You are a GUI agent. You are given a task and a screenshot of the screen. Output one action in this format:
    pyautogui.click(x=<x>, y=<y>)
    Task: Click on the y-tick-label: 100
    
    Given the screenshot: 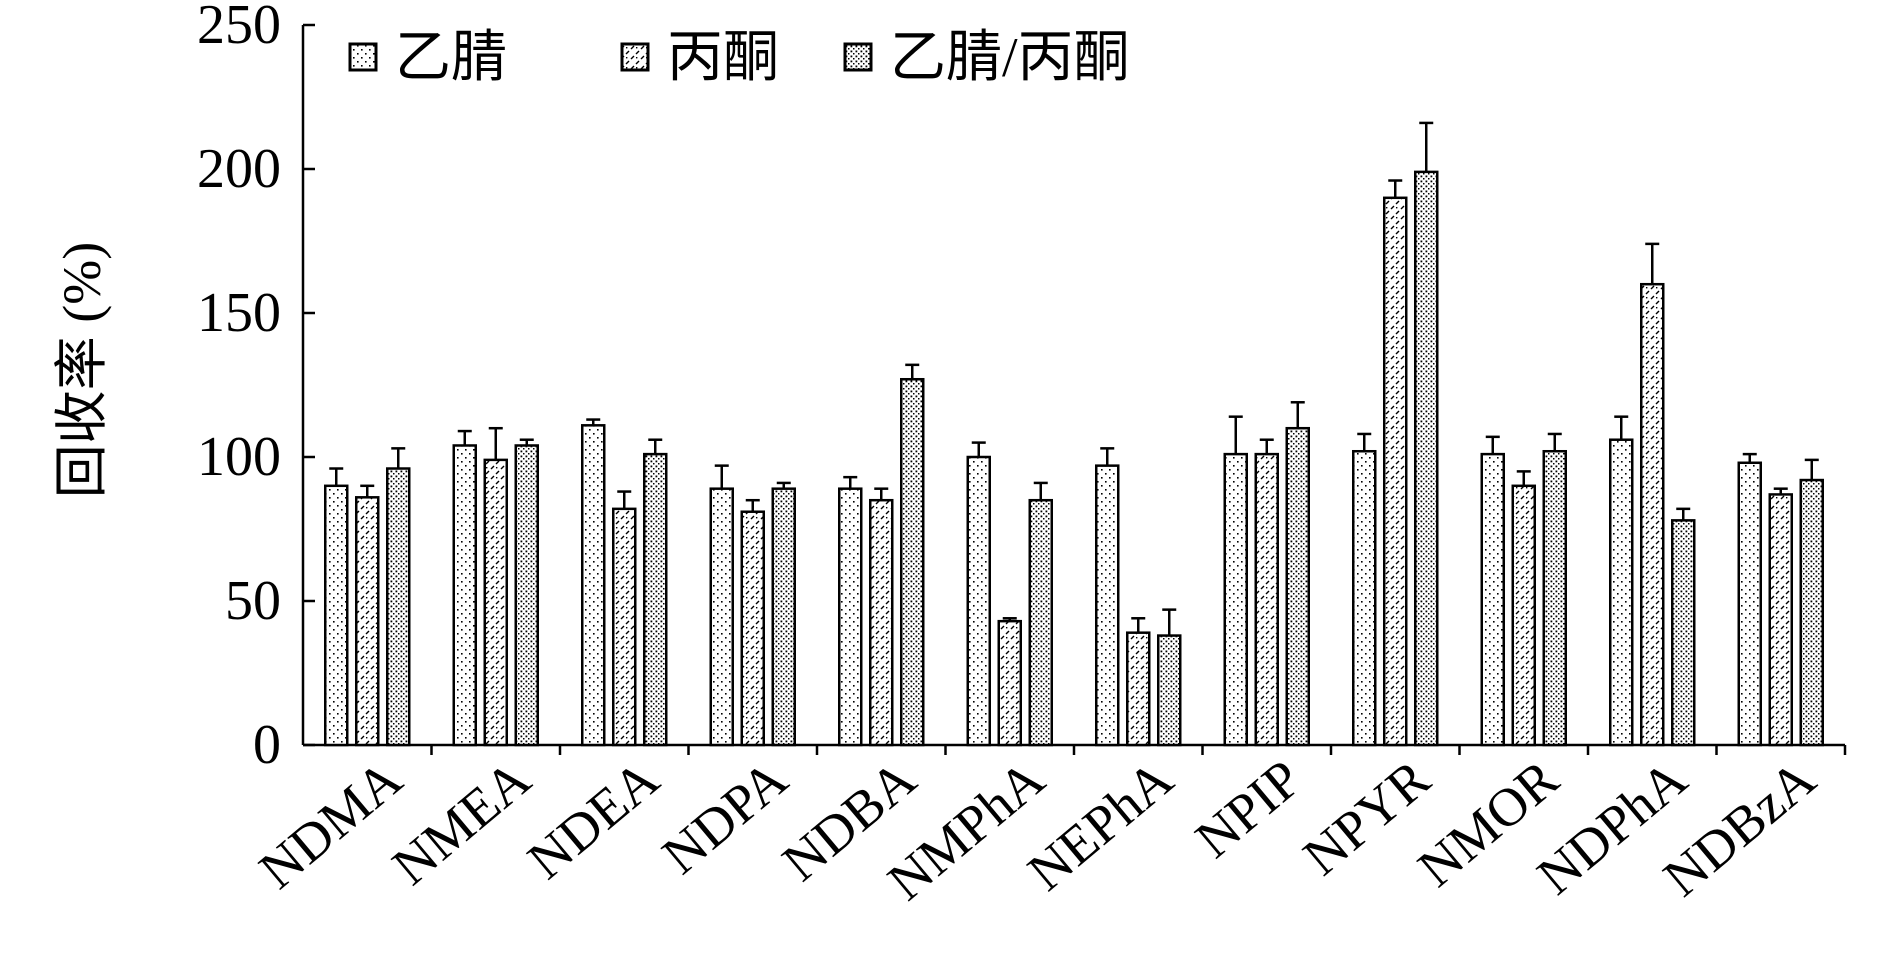 What is the action you would take?
    pyautogui.click(x=239, y=457)
    